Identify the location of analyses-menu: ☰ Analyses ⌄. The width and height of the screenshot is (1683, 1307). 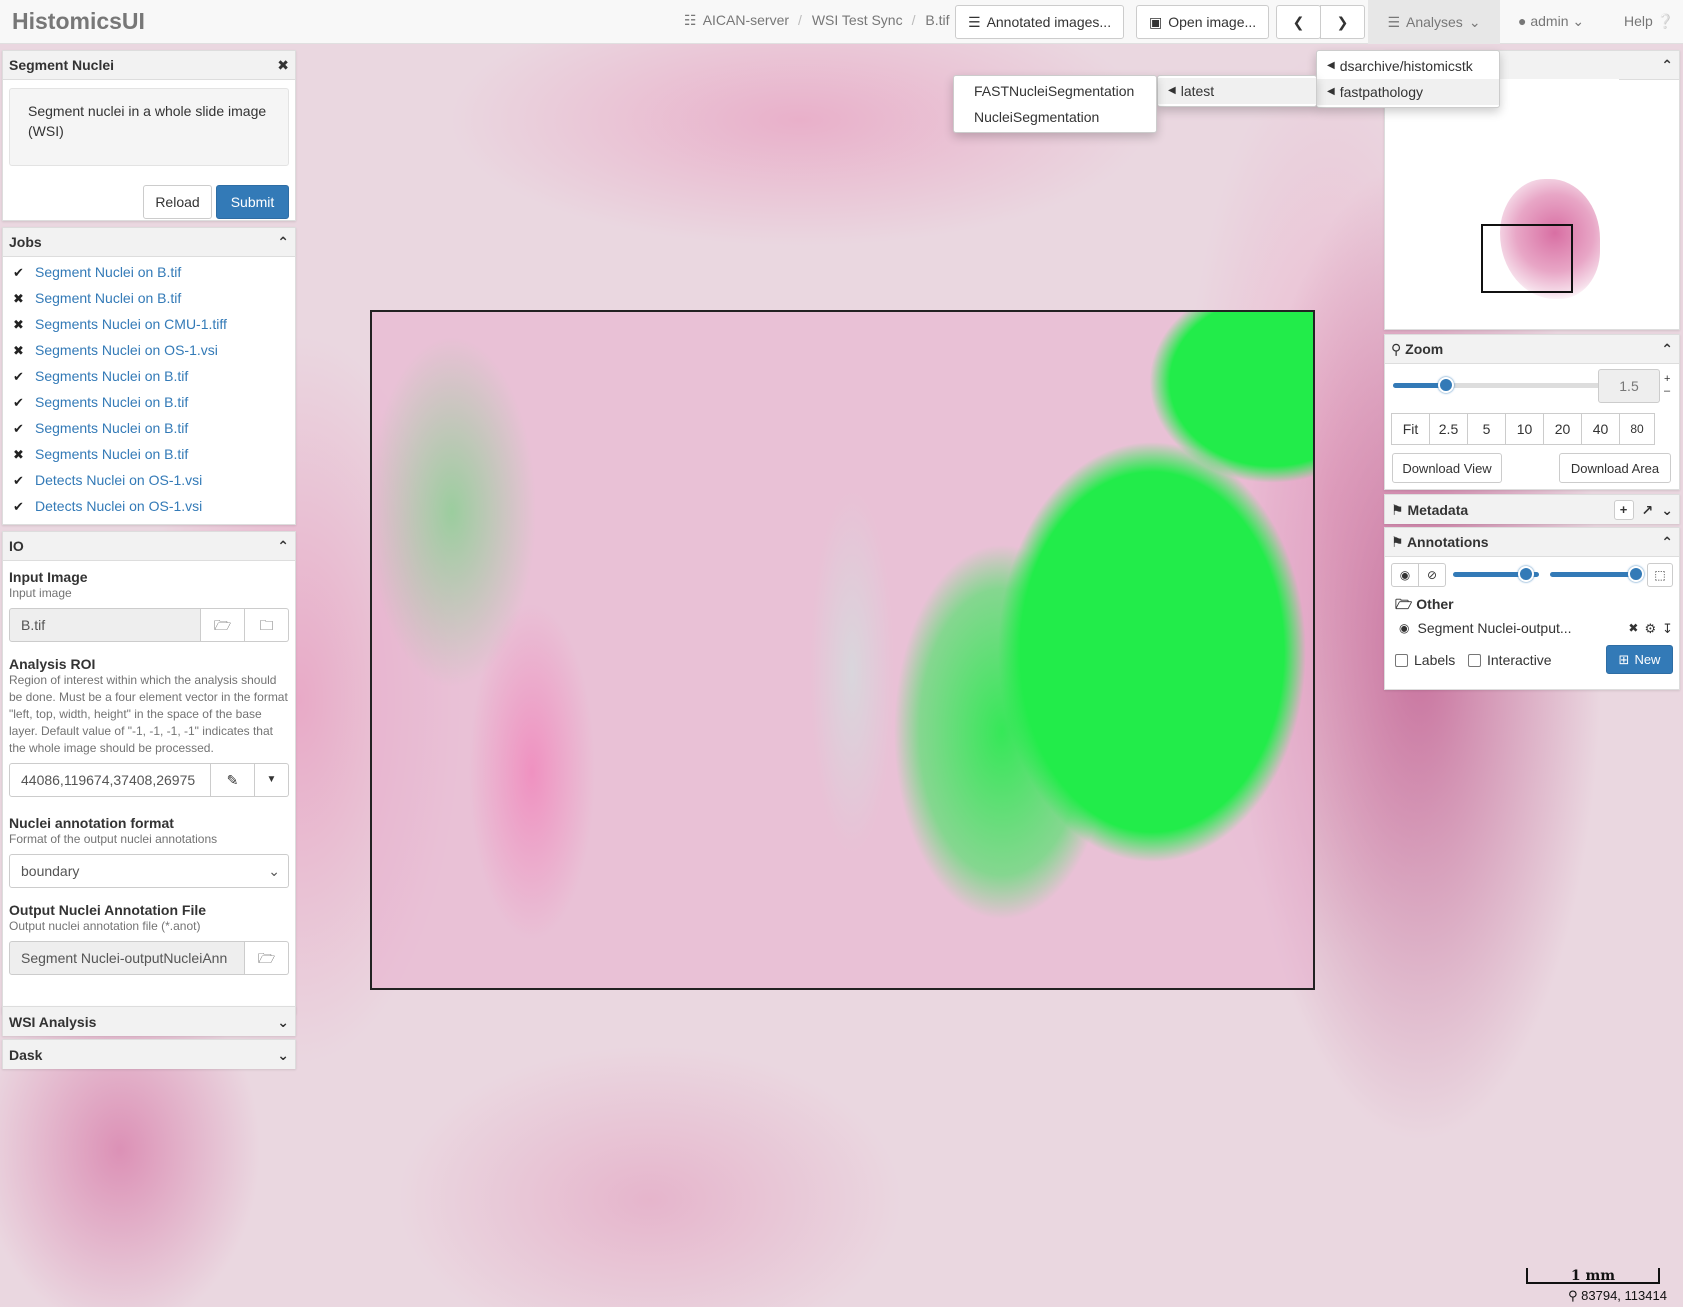
(1434, 22).